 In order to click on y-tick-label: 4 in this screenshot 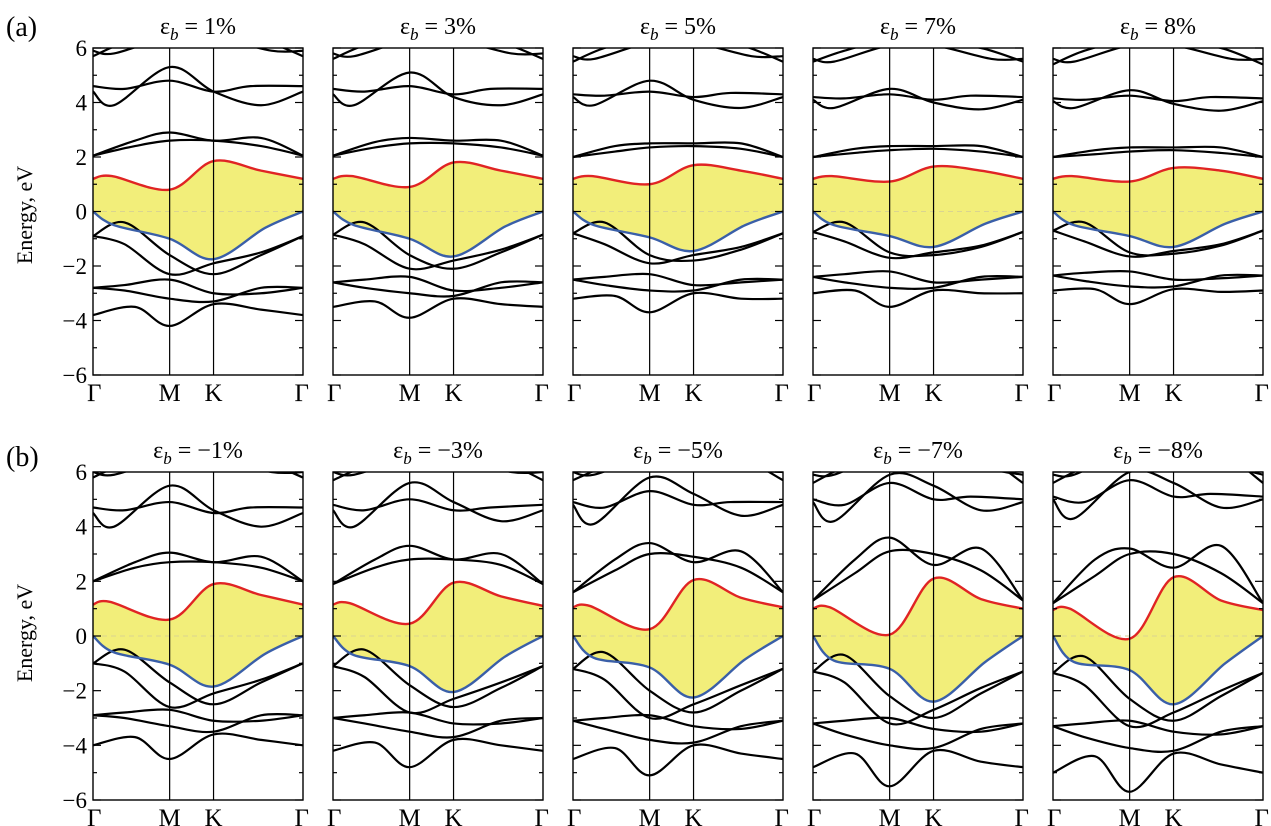, I will do `click(82, 527)`.